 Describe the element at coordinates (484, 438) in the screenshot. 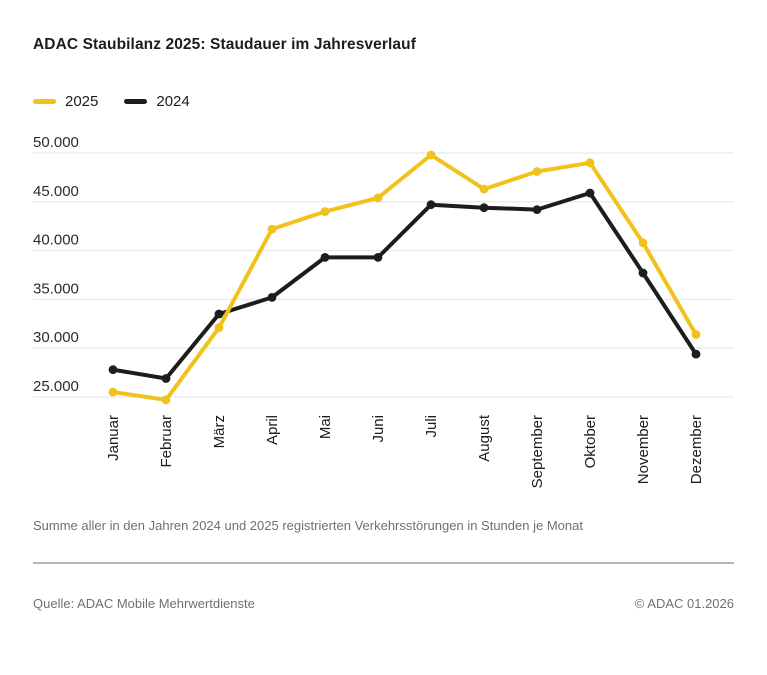

I see `x-tick-label: August` at that location.